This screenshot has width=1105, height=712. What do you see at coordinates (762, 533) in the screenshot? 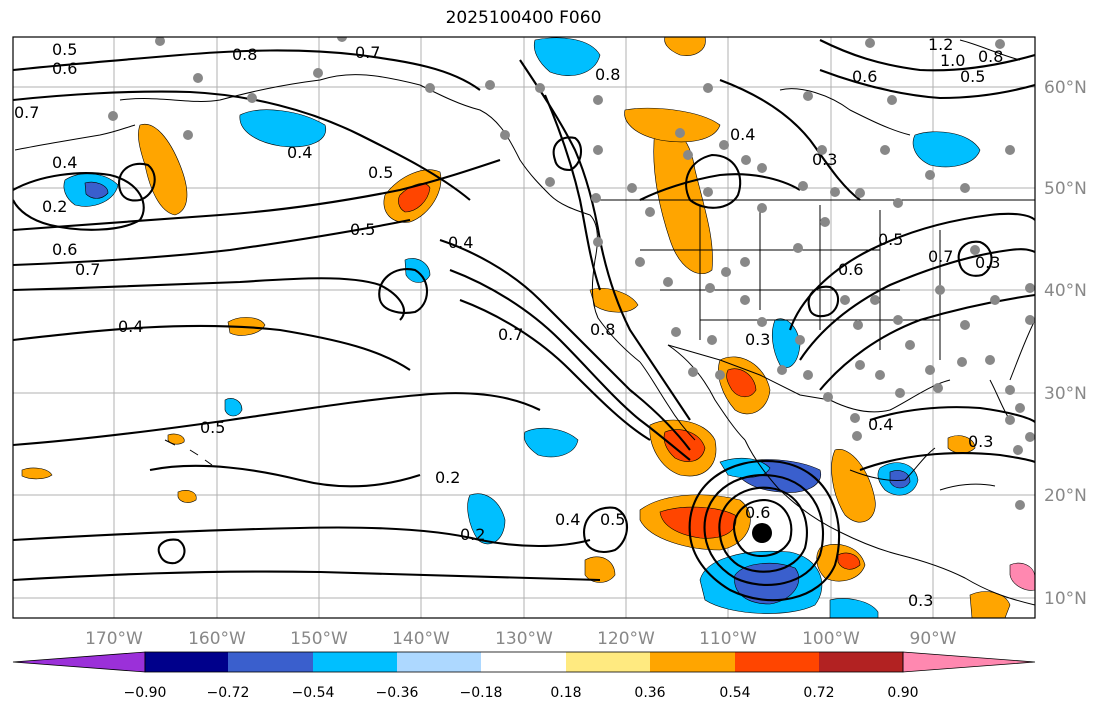
I see `cyclone-center-marker` at bounding box center [762, 533].